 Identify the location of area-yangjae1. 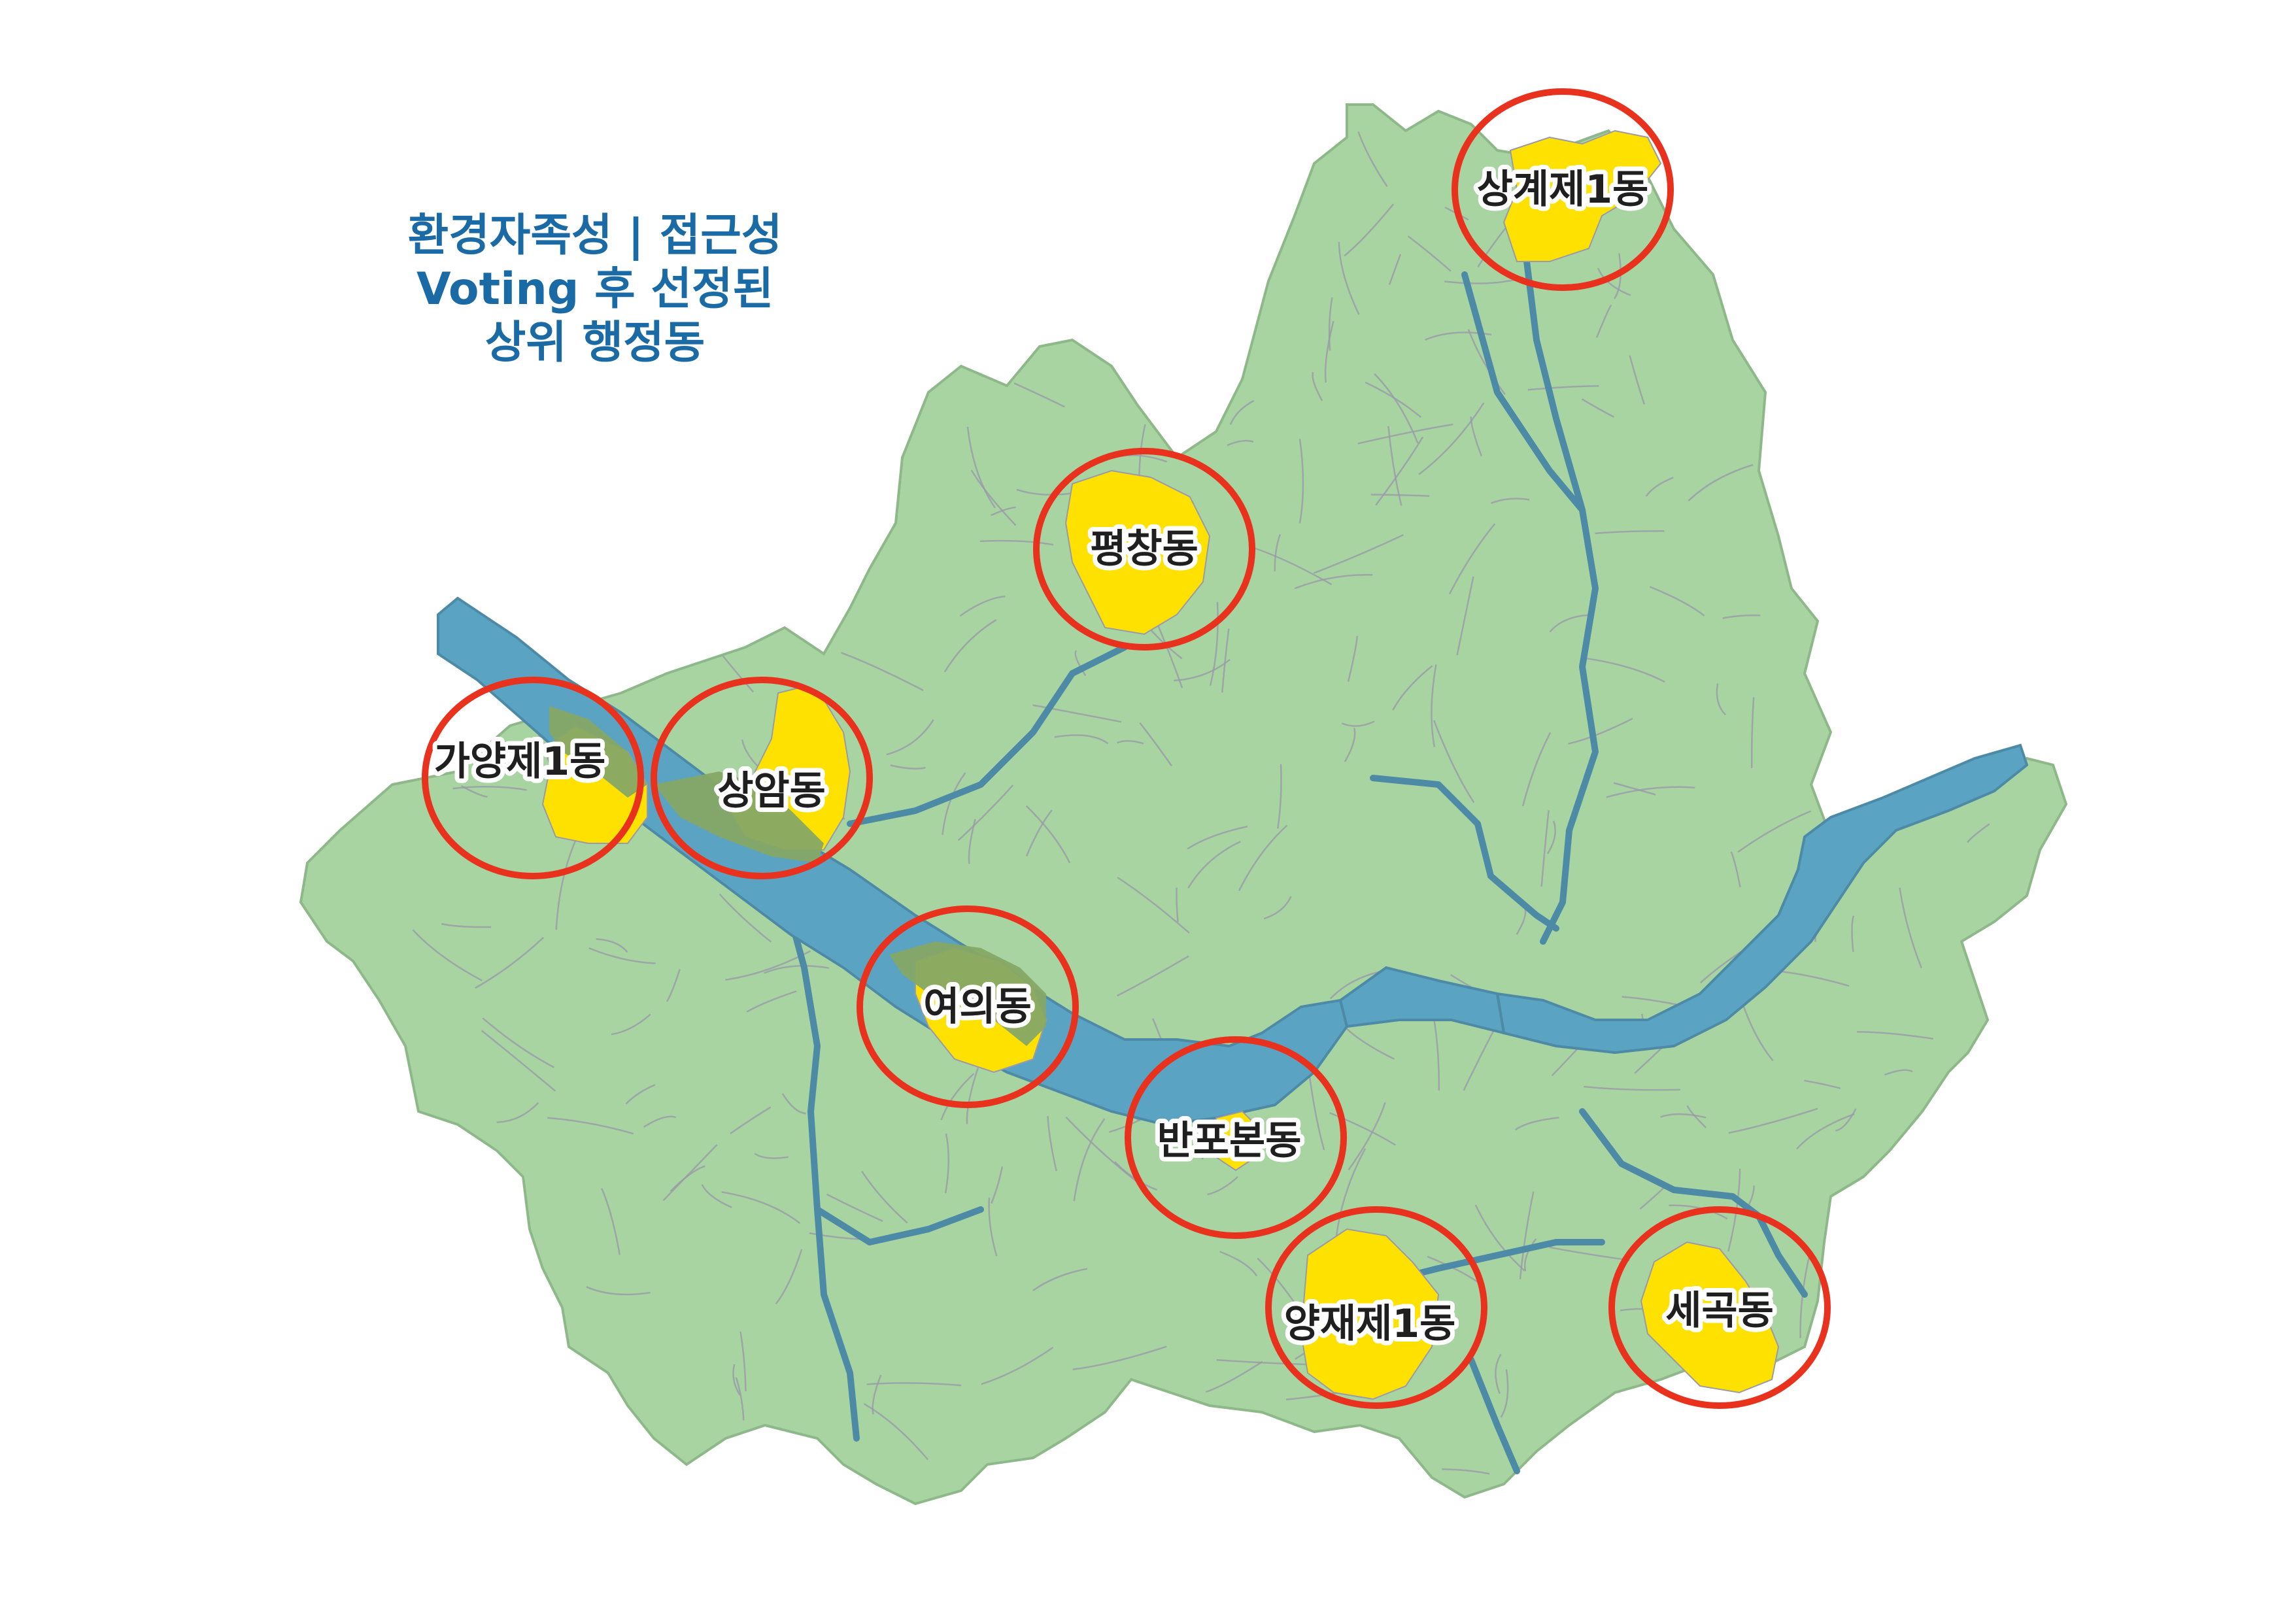
(1370, 1314).